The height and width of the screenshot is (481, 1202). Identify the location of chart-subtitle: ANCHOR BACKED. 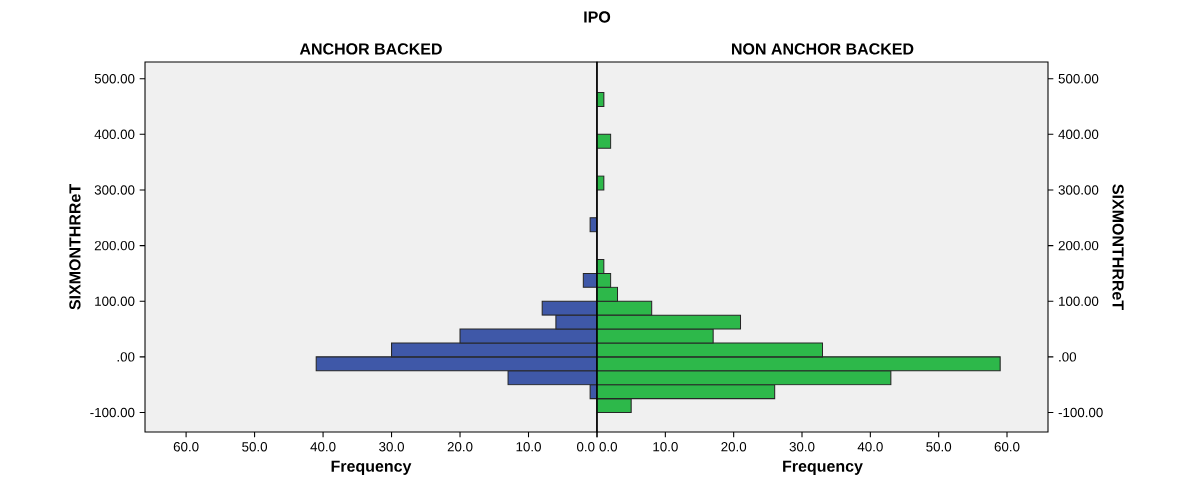
(370, 49).